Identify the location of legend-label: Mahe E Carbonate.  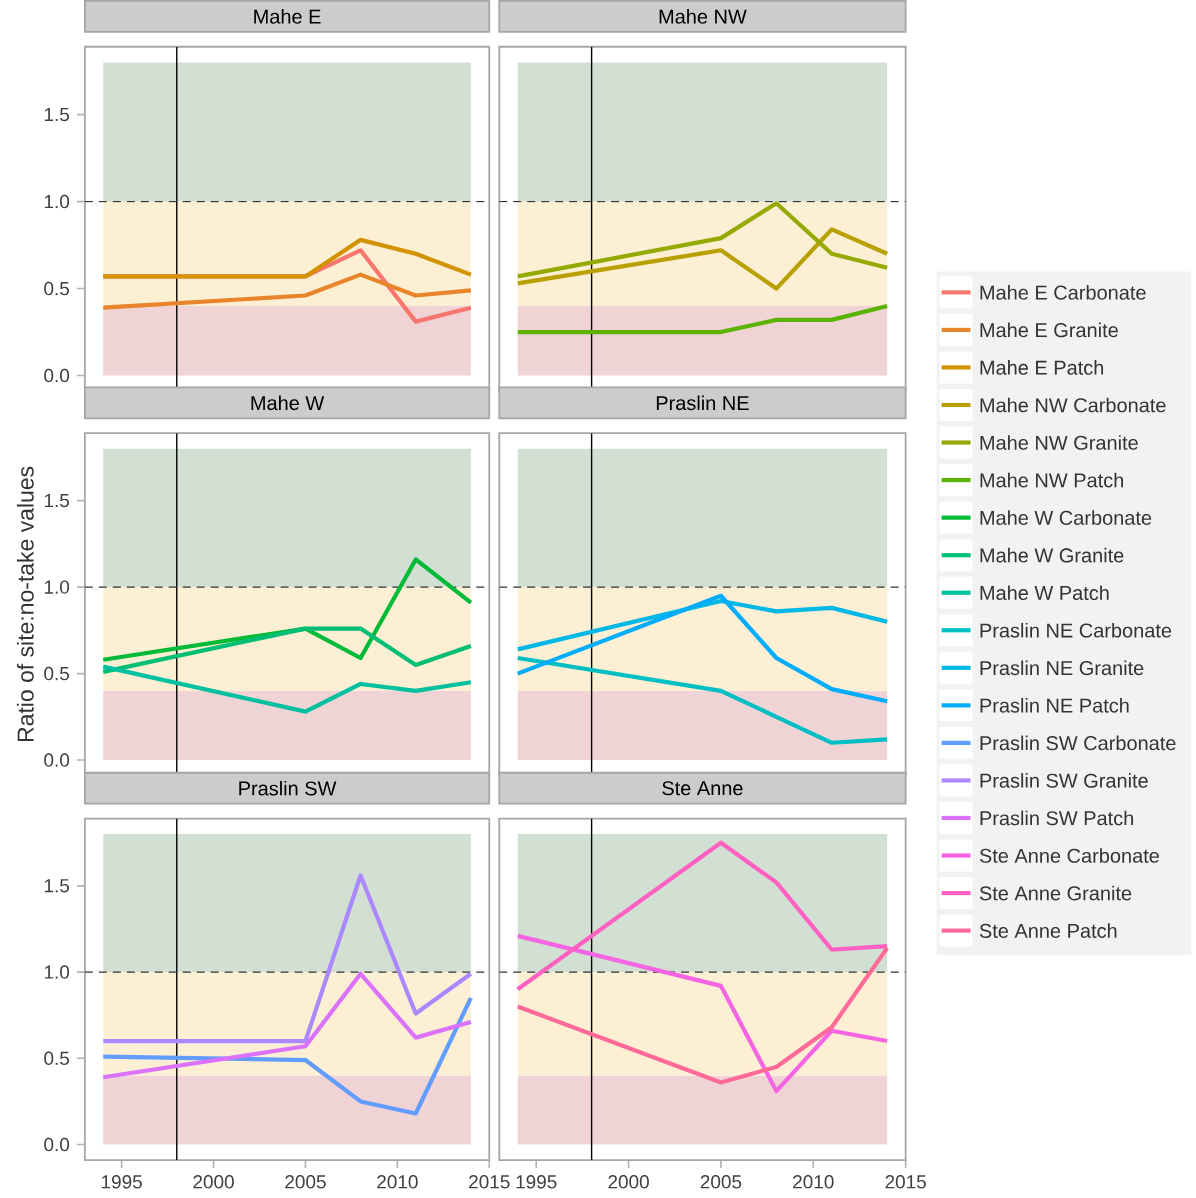
(1063, 292).